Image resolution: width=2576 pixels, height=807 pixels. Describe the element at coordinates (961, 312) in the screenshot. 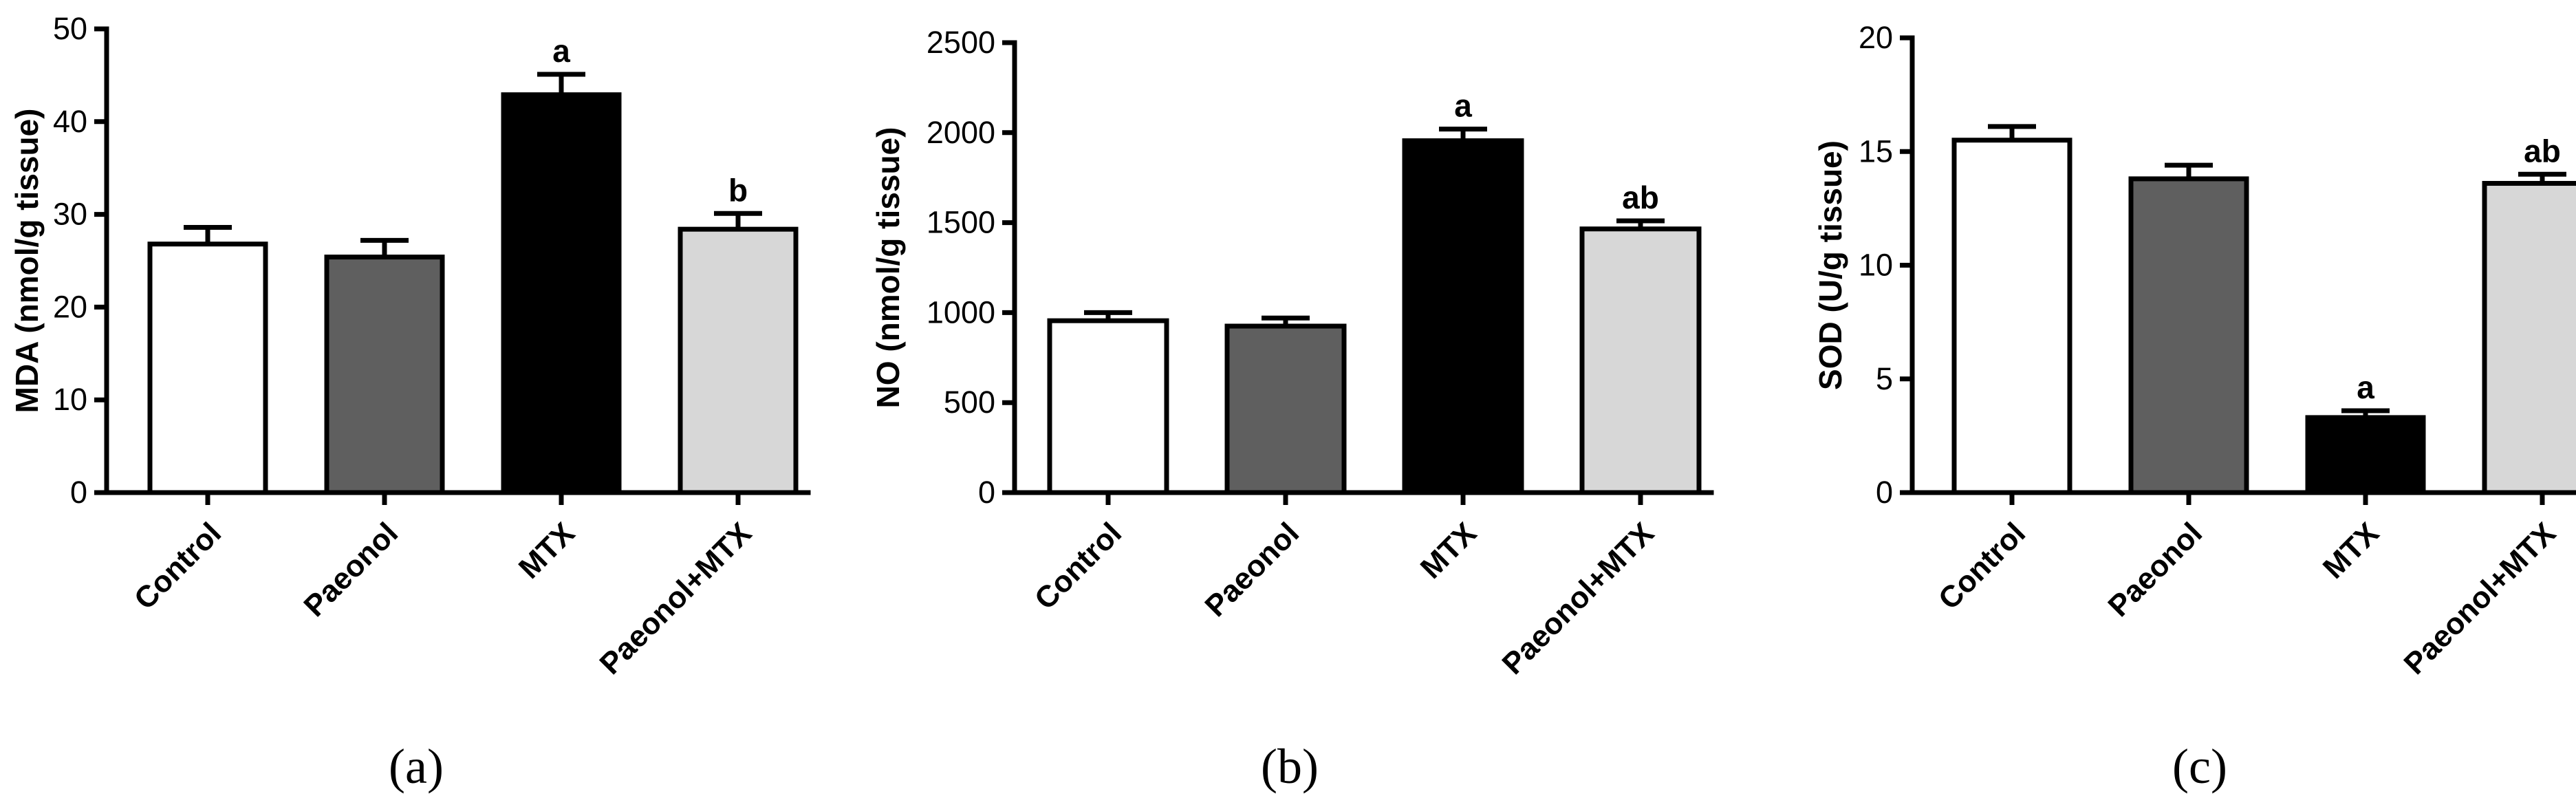

I see `y-tick-label: 1000` at that location.